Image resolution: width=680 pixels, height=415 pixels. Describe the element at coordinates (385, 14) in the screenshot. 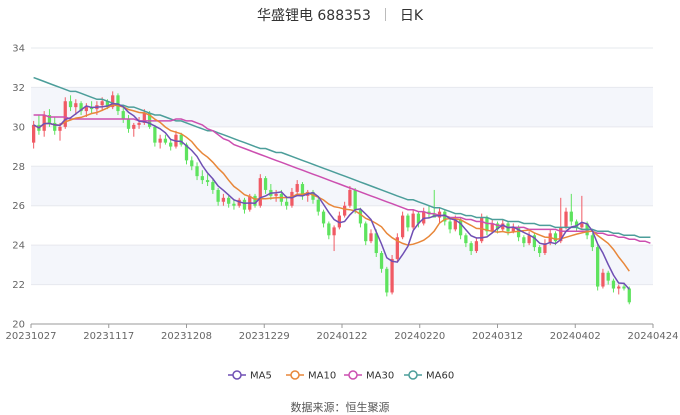

I see `title-separator` at that location.